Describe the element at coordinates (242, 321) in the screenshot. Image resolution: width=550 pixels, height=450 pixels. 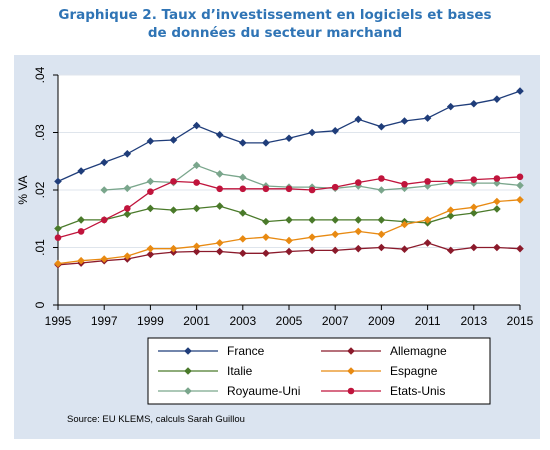
I see `x-tick-label: 2003` at that location.